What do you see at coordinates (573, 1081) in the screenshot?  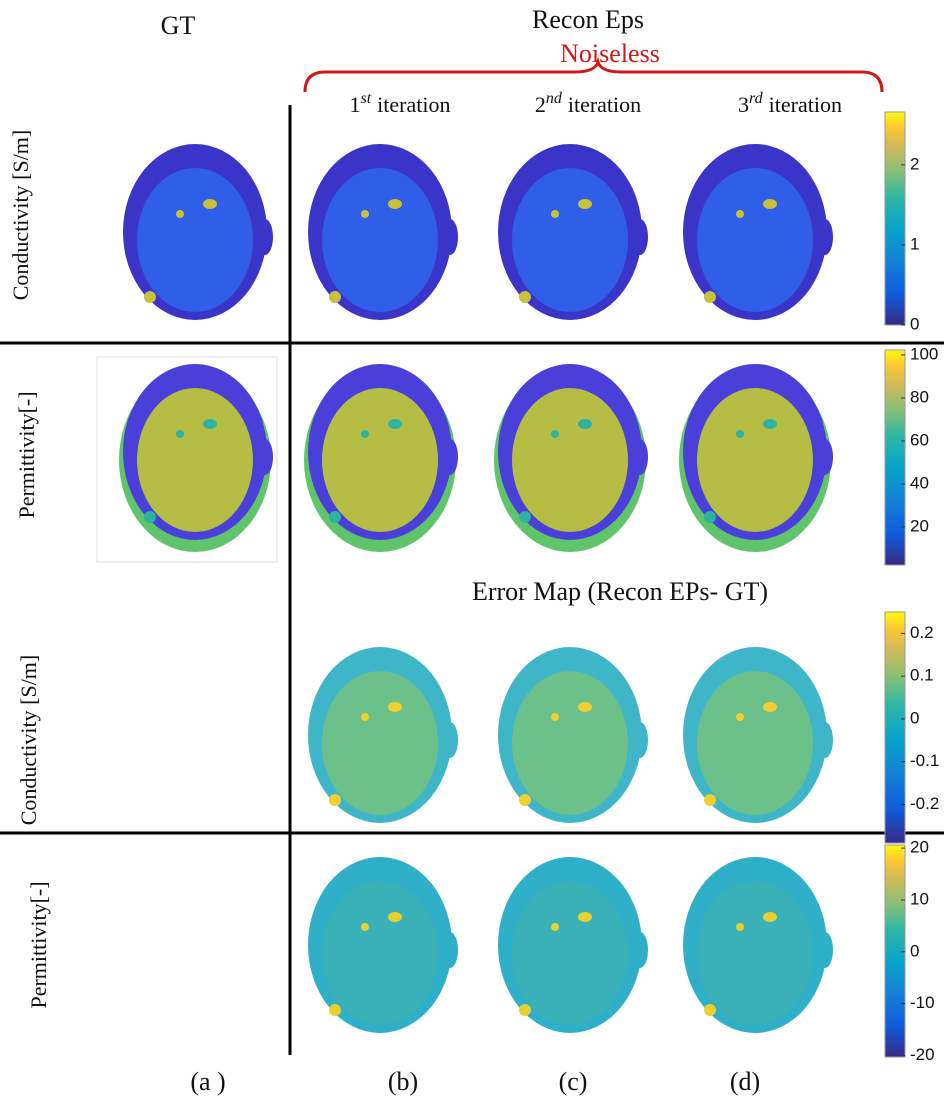 I see `panel-label: (c)` at bounding box center [573, 1081].